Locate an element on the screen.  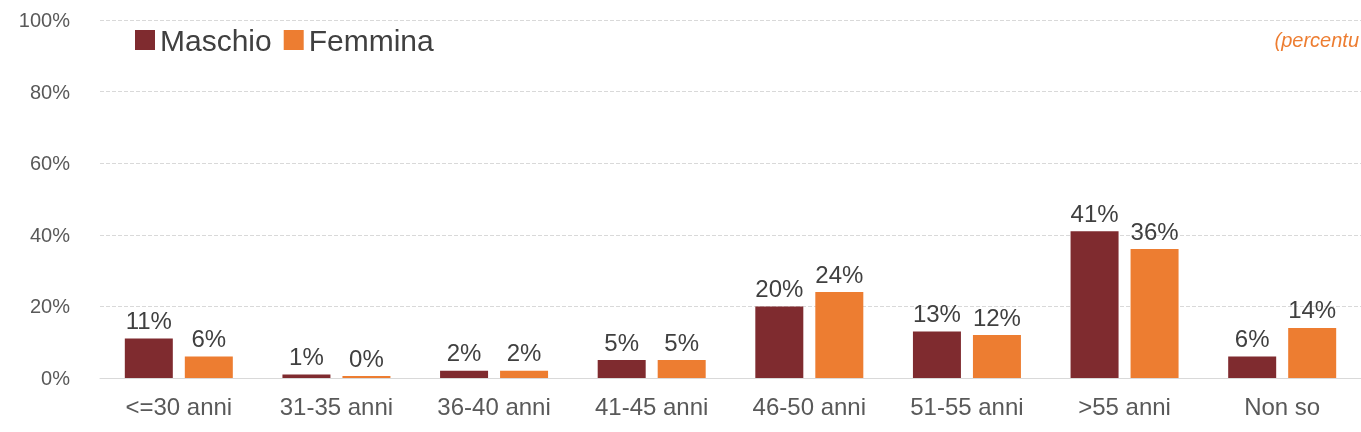
y-tick-label: 40% is located at coordinates (50, 234).